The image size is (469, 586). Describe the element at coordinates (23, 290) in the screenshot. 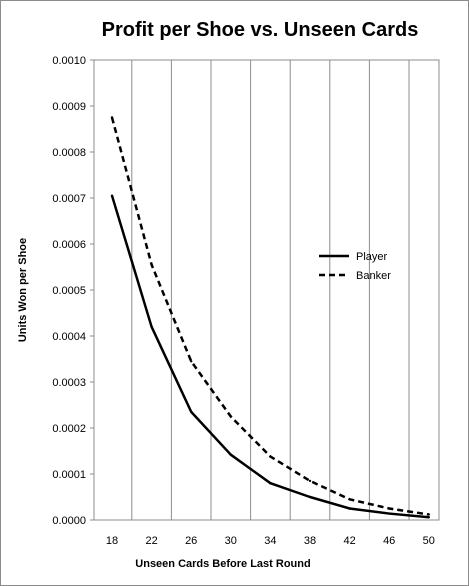

I see `y-axis-label: Units Won per Shoe` at that location.